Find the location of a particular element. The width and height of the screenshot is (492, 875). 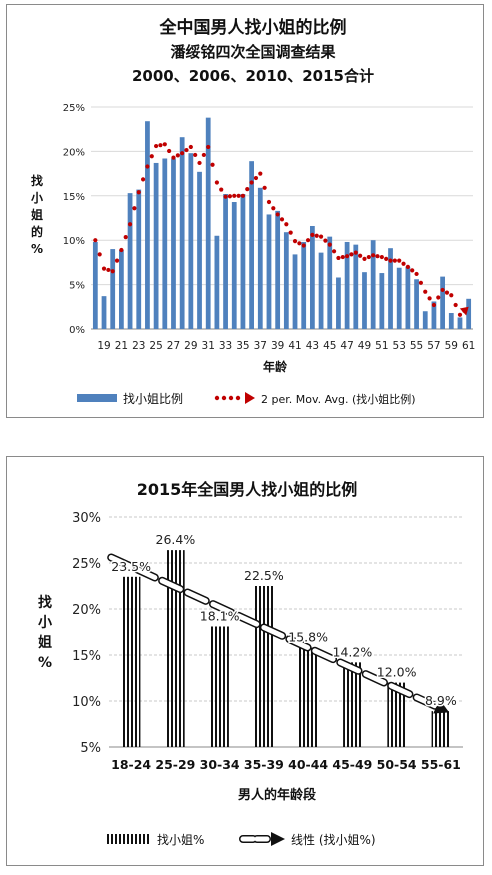

y-tick-label: 0% is located at coordinates (77, 330).